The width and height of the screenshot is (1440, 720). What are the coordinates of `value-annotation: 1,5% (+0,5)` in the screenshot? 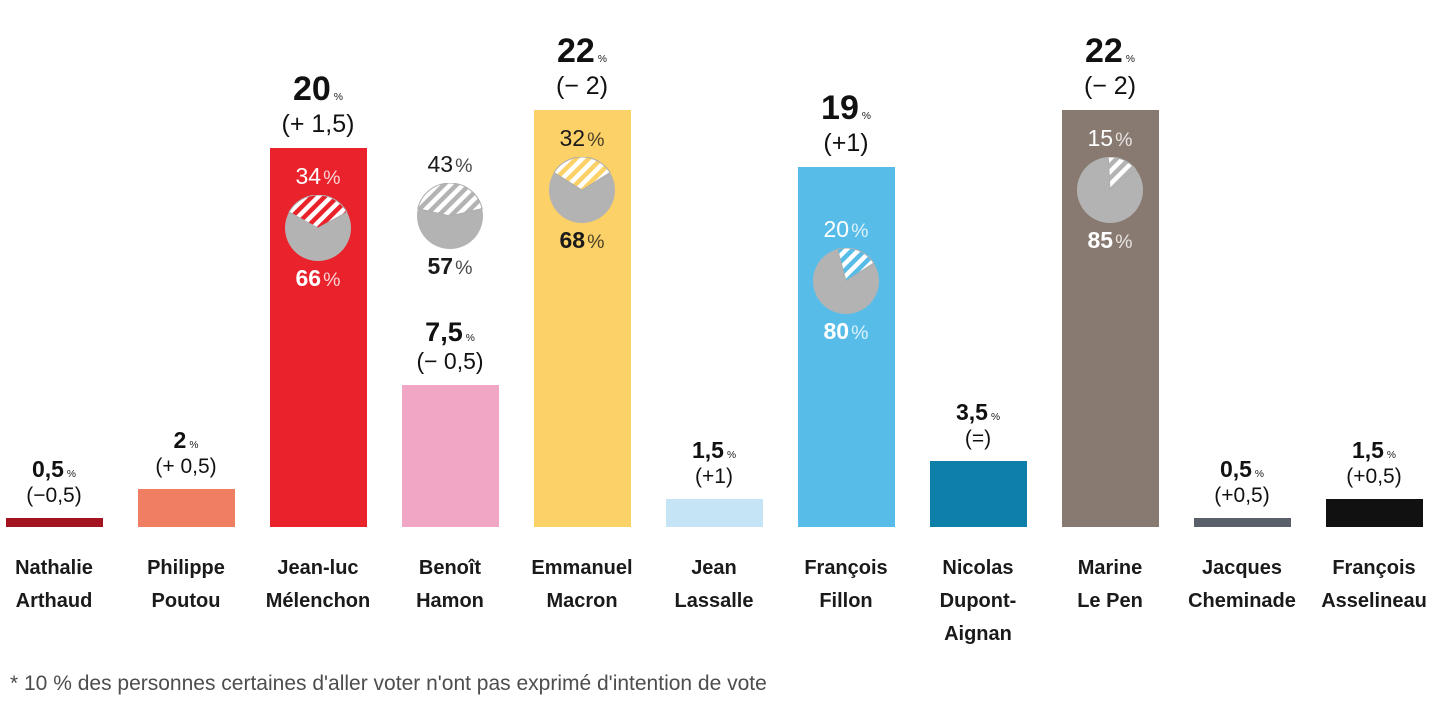 It's located at (1374, 462).